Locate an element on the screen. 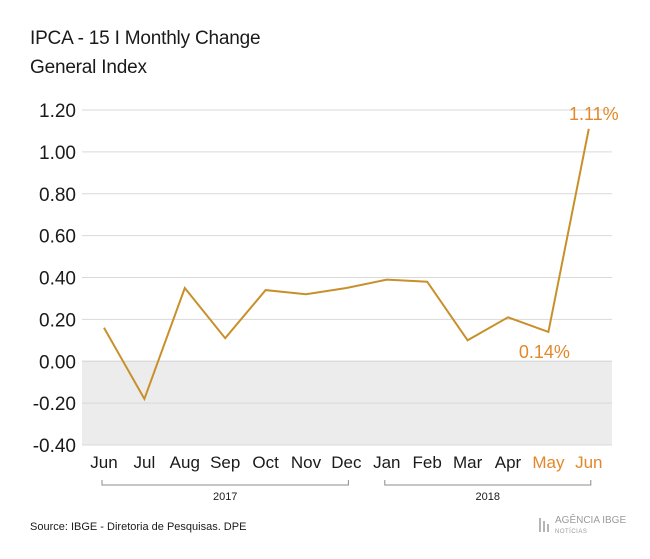 The height and width of the screenshot is (559, 650). year-label: 2017 is located at coordinates (225, 497).